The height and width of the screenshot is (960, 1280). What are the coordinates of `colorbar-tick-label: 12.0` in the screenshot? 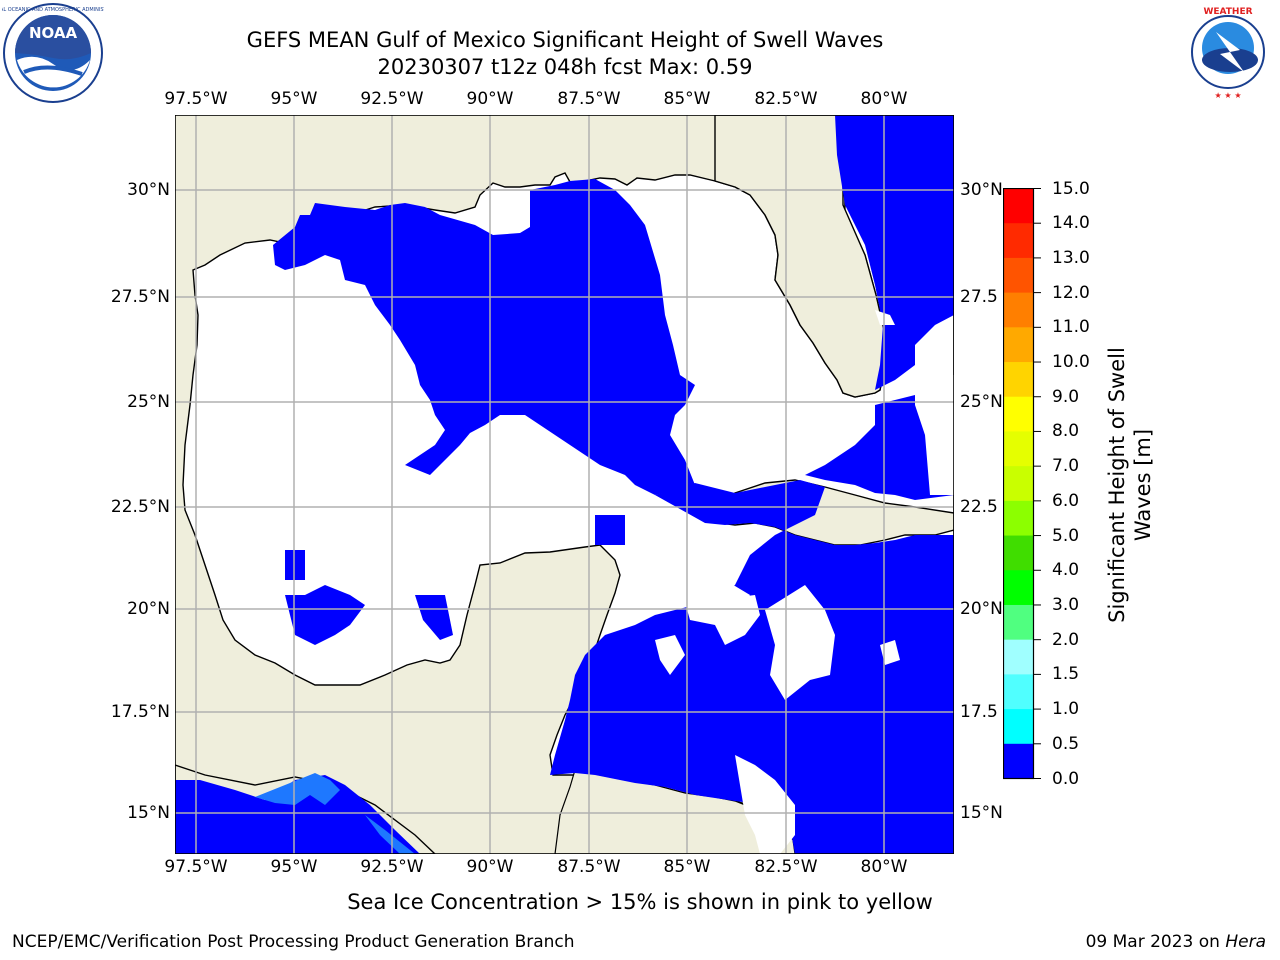 It's located at (1071, 292).